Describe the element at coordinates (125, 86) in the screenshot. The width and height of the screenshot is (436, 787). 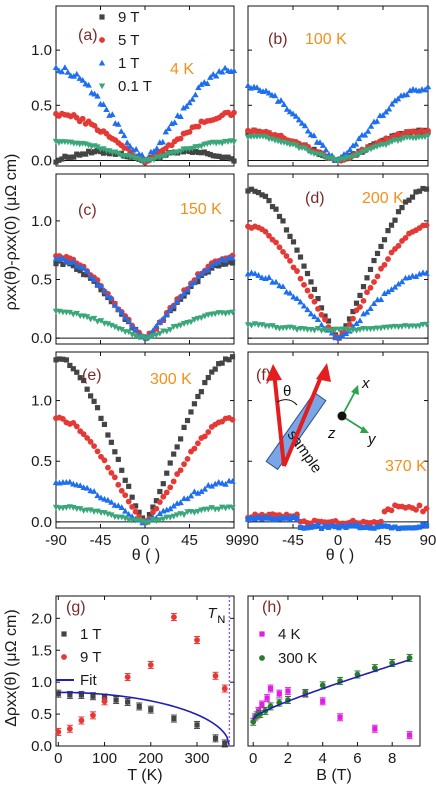
I see `legend-item-a-3: 0.1 T` at that location.